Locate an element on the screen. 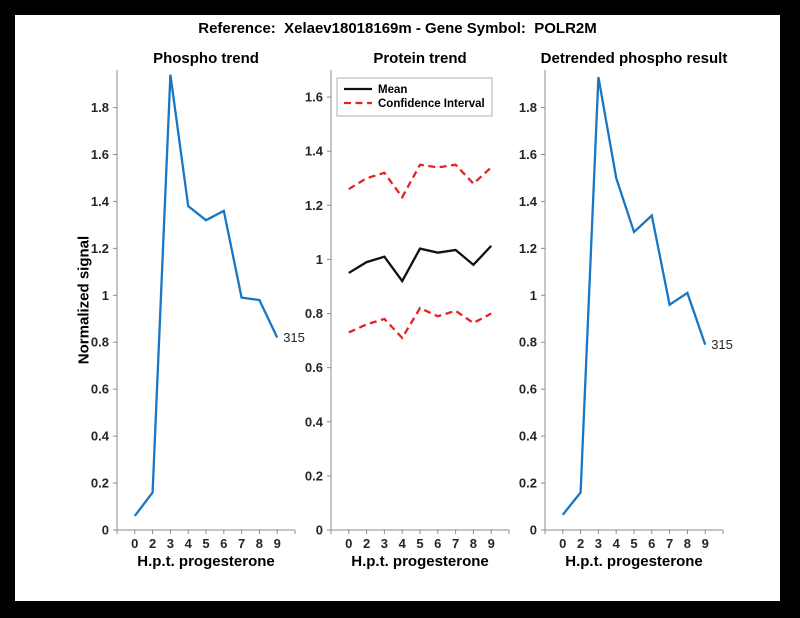 This screenshot has width=800, height=618. subplot-title: Protein trend is located at coordinates (420, 58).